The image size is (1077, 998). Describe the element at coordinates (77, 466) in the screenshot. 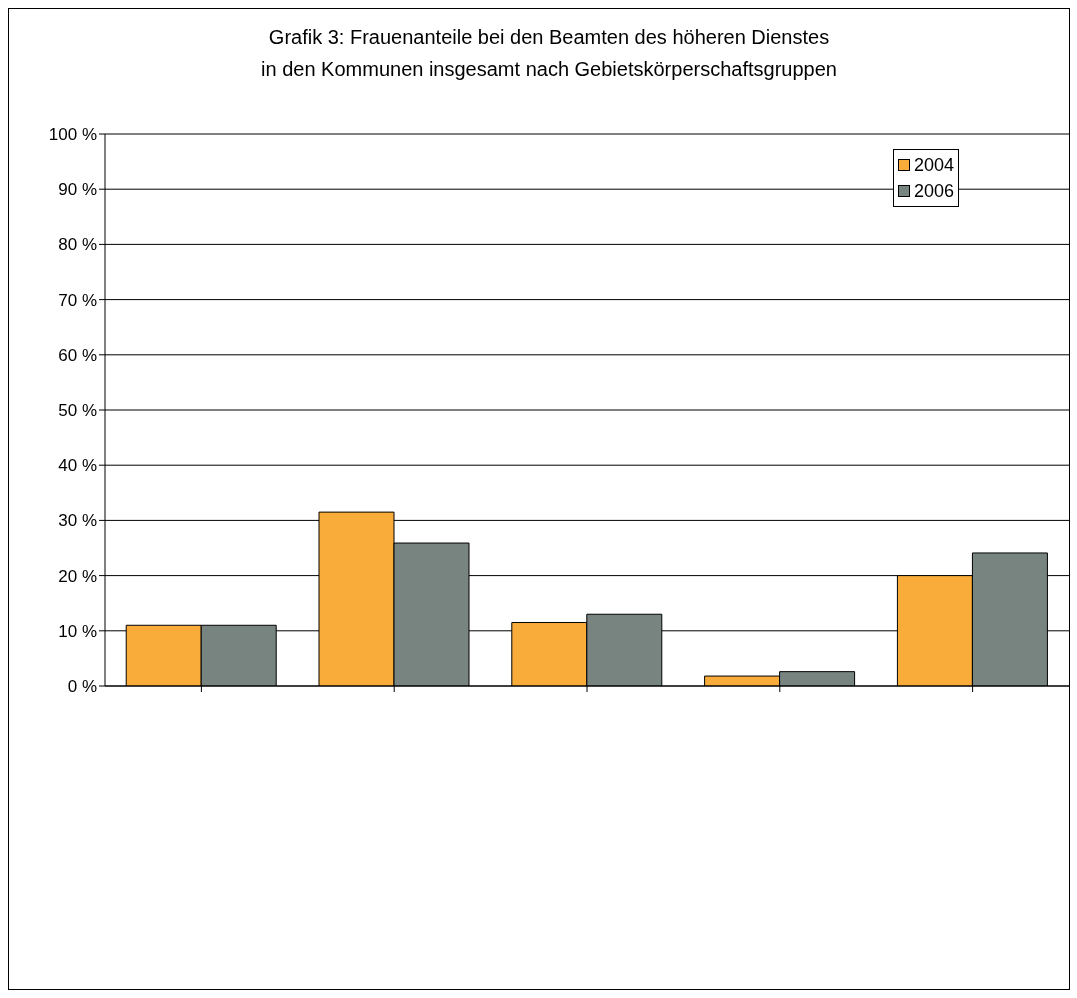

I see `y-tick-label: 40 %` at that location.